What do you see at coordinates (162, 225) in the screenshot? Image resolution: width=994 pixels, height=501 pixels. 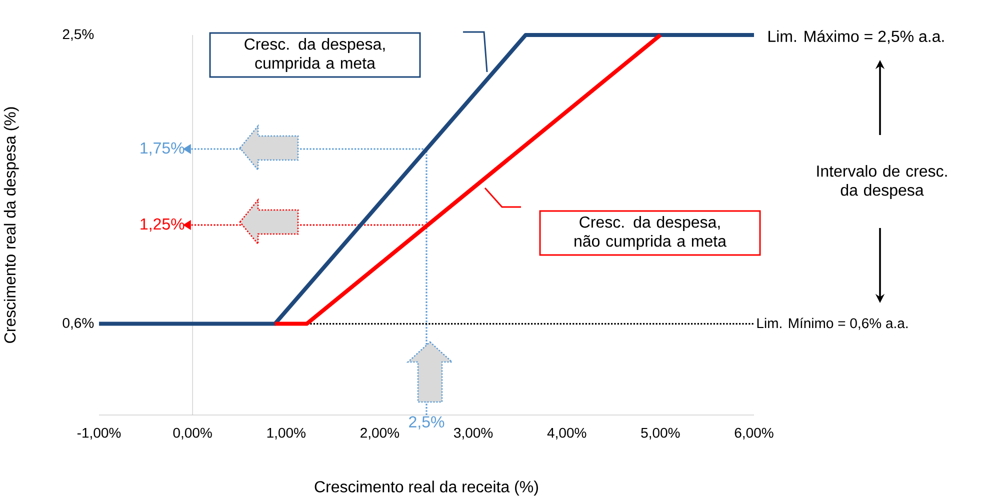 I see `ref-line-label: 1,25%` at bounding box center [162, 225].